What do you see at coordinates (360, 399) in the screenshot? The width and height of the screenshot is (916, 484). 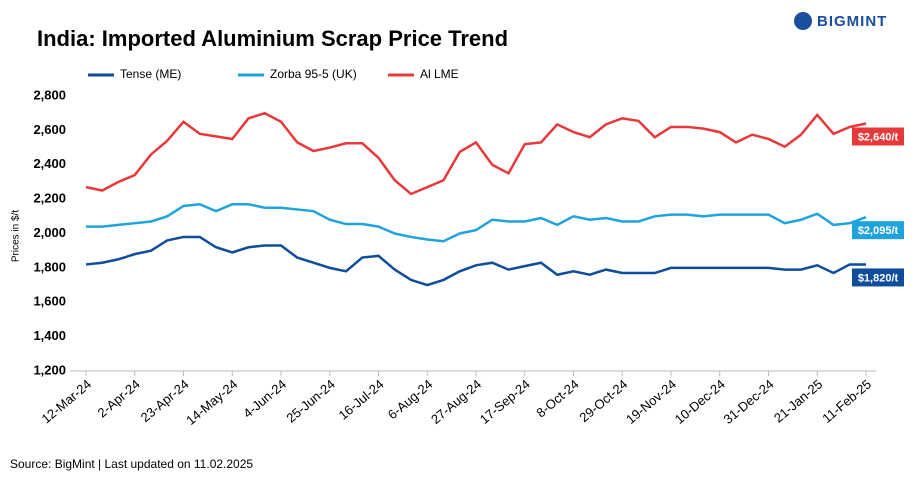 I see `x-tick-label: 16-Jul-24` at bounding box center [360, 399].